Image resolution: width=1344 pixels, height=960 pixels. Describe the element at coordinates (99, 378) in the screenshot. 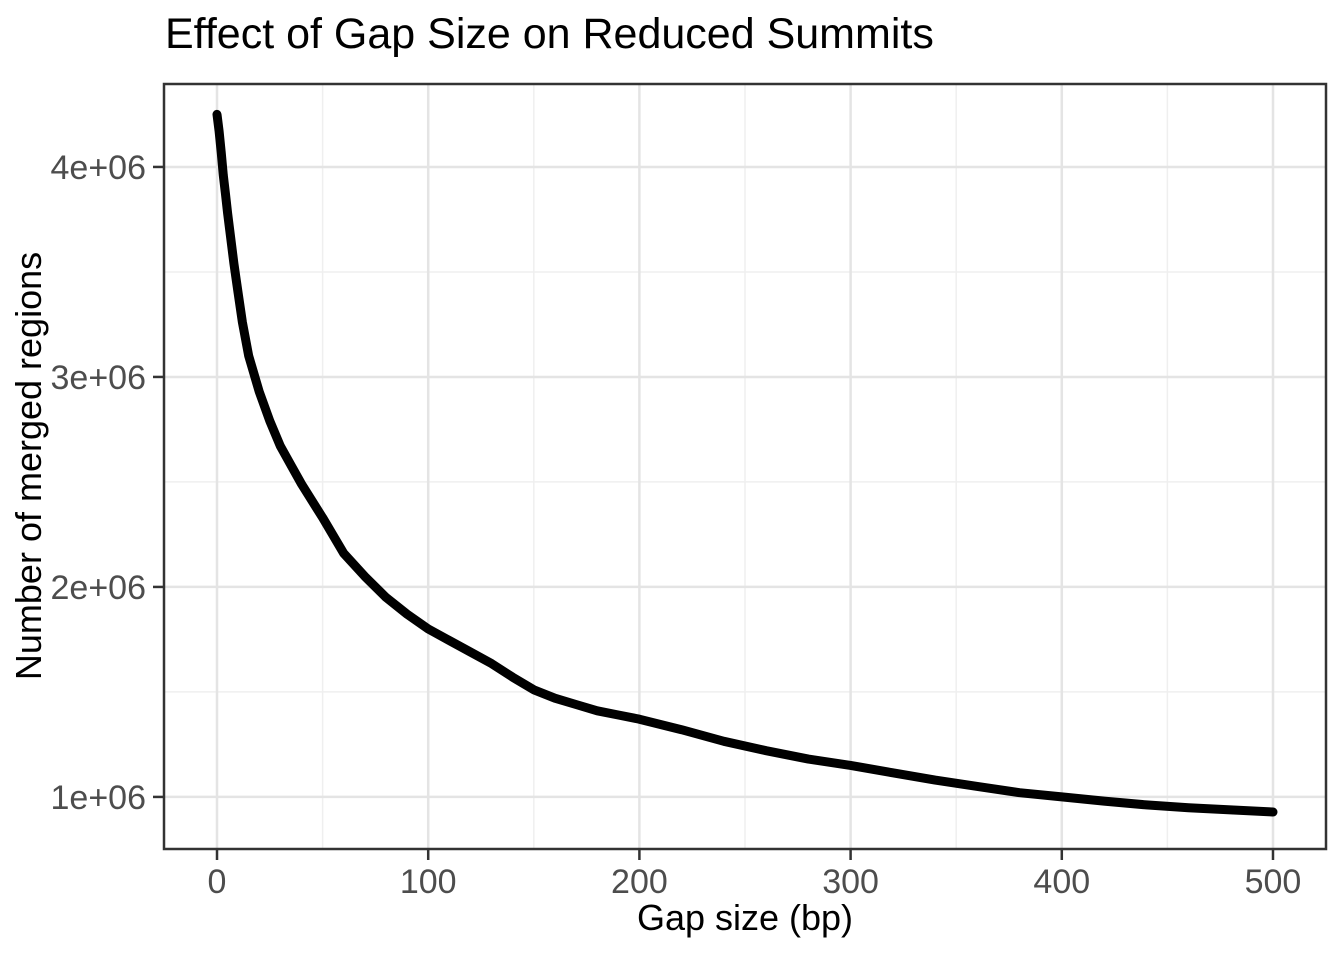

I see `y-tick-label: 3e+06` at that location.